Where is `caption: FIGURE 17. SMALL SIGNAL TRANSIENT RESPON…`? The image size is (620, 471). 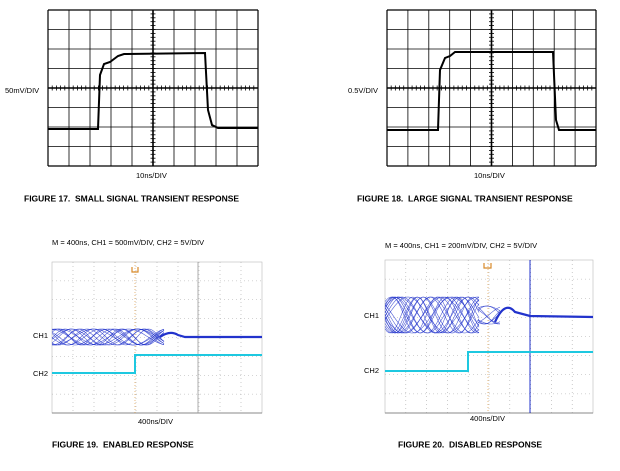
caption: FIGURE 17. SMALL SIGNAL TRANSIENT RESPON… is located at coordinates (131, 198).